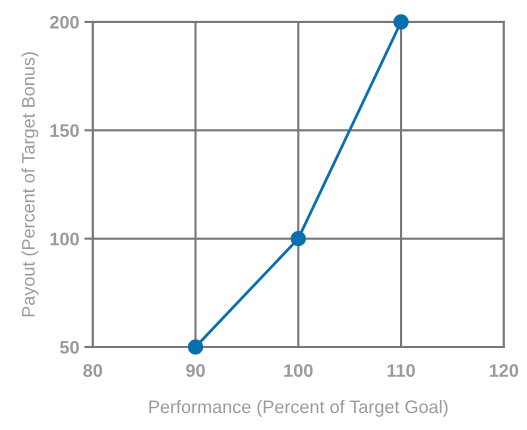 Image resolution: width=527 pixels, height=430 pixels. I want to click on x-tick-label: 120, so click(504, 370).